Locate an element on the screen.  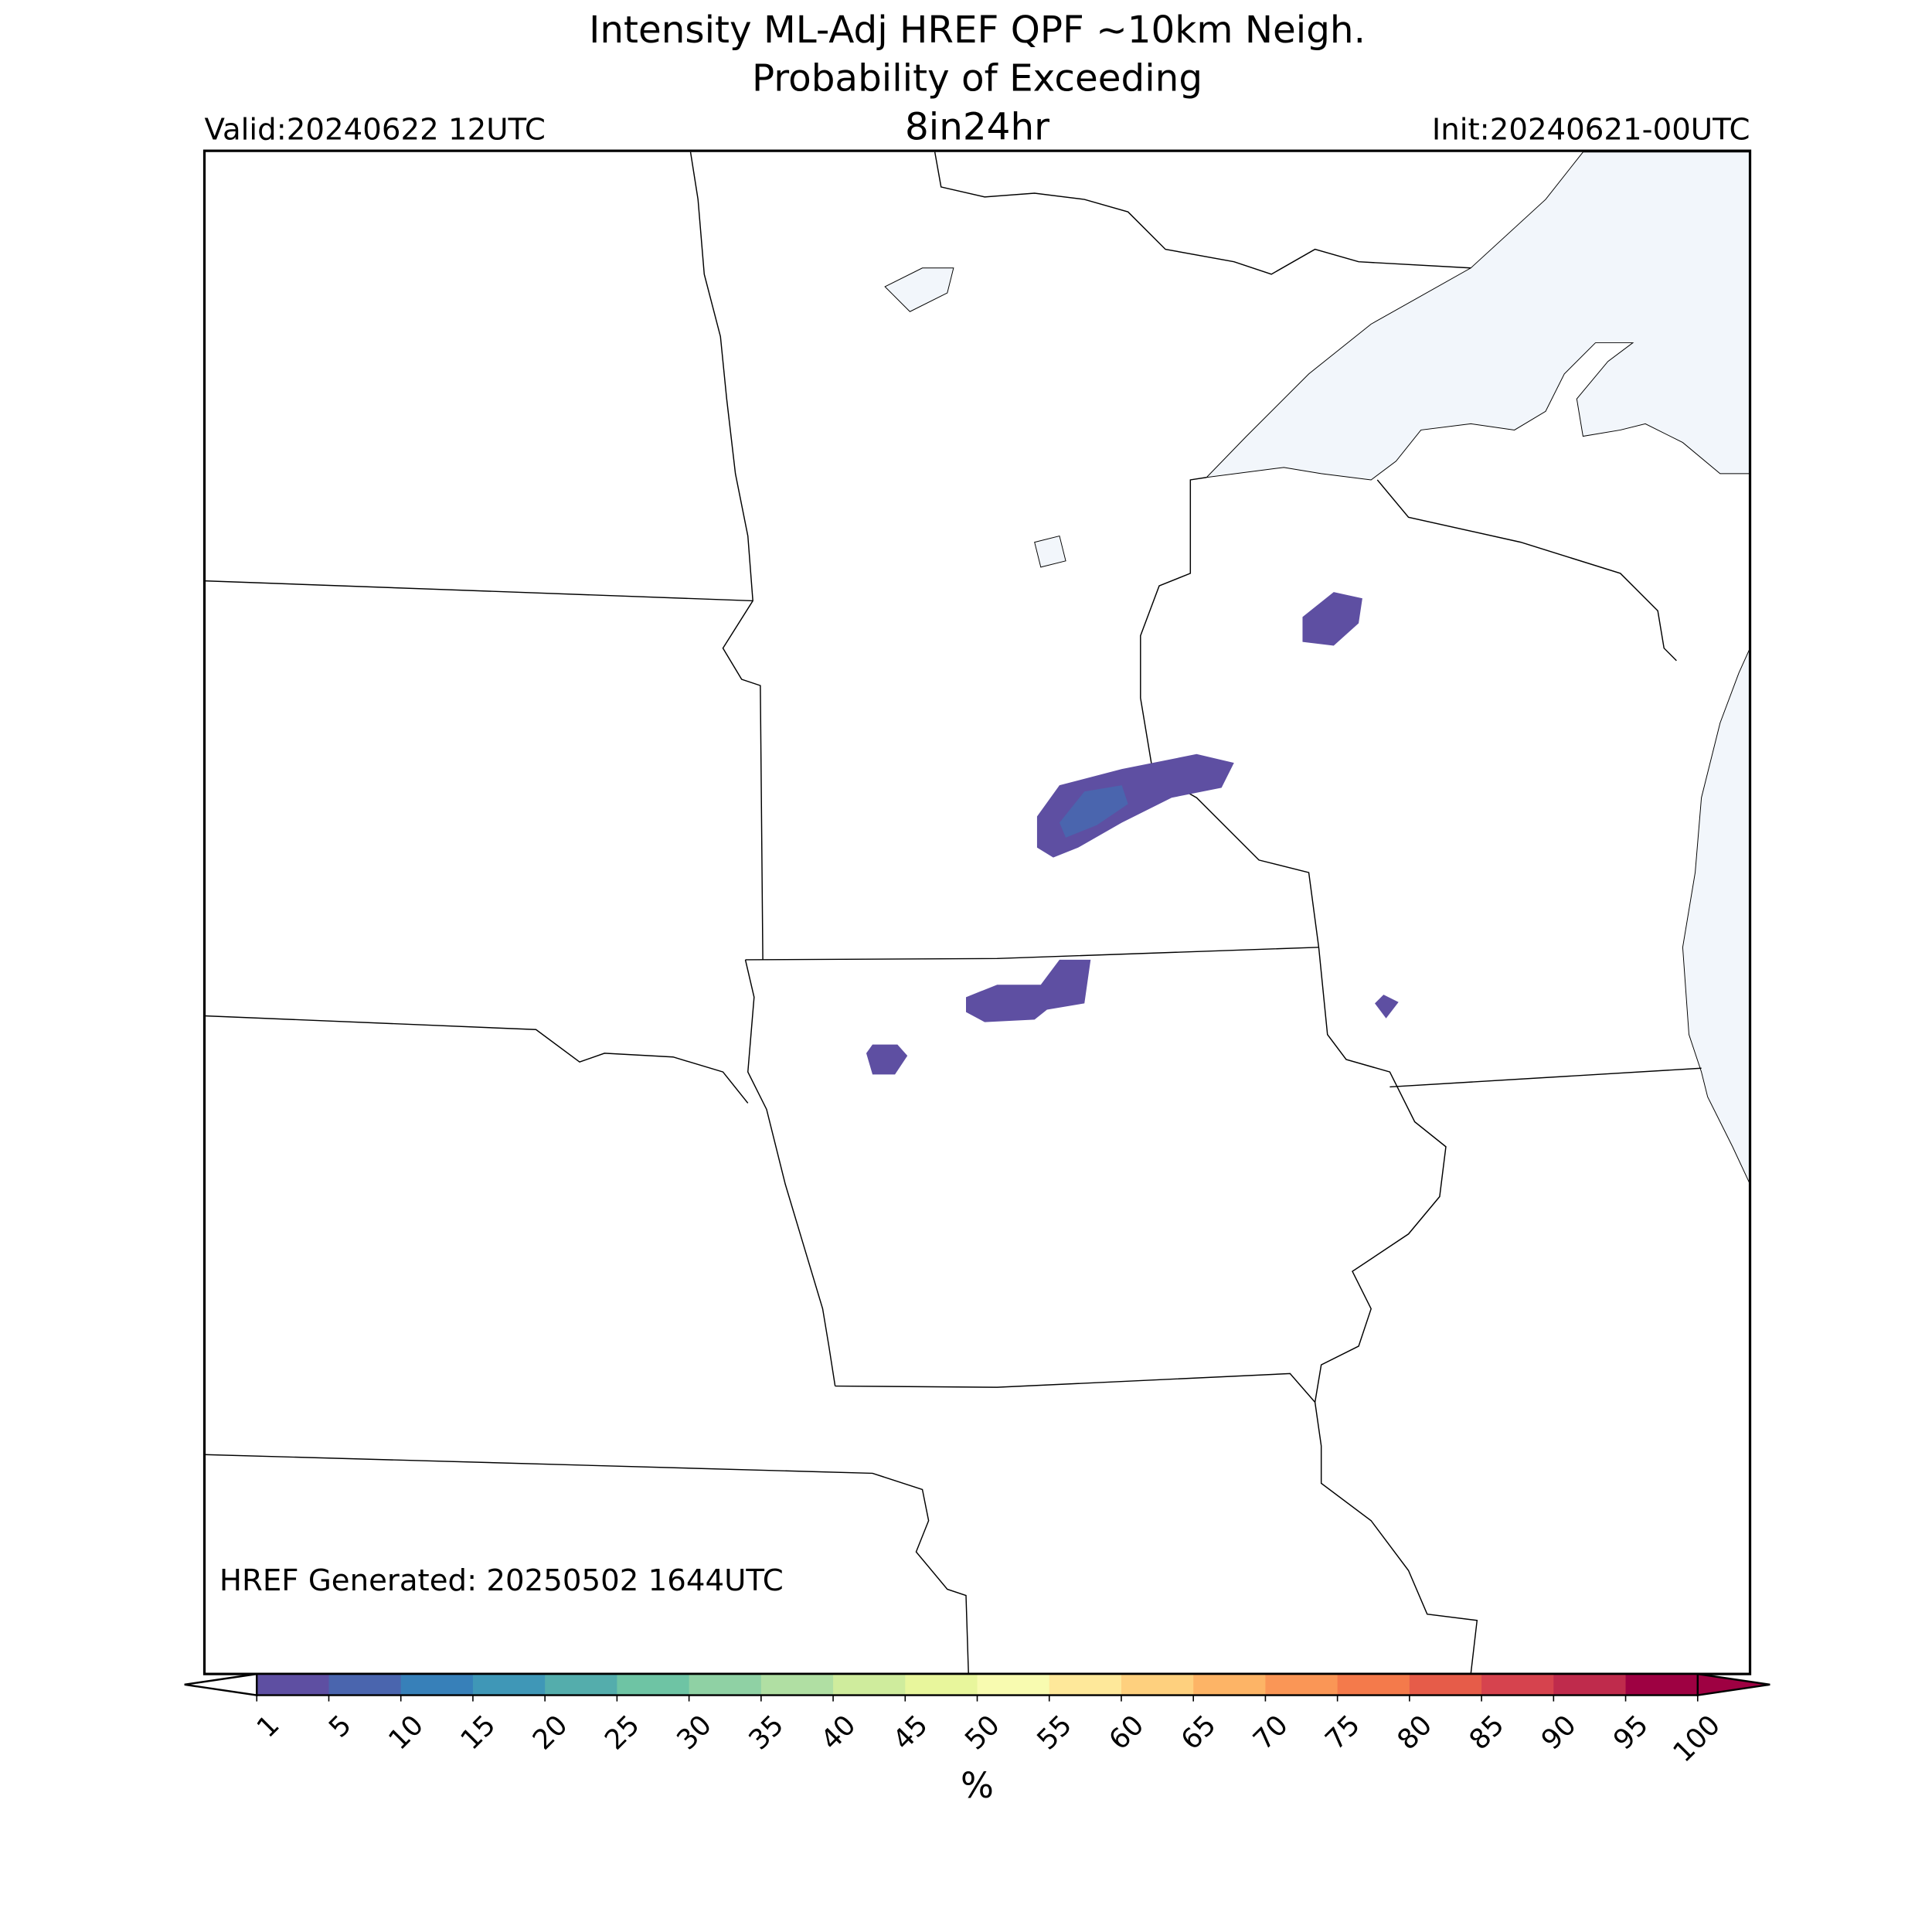
colorbar-tick-label: 75 is located at coordinates (1342, 1733).